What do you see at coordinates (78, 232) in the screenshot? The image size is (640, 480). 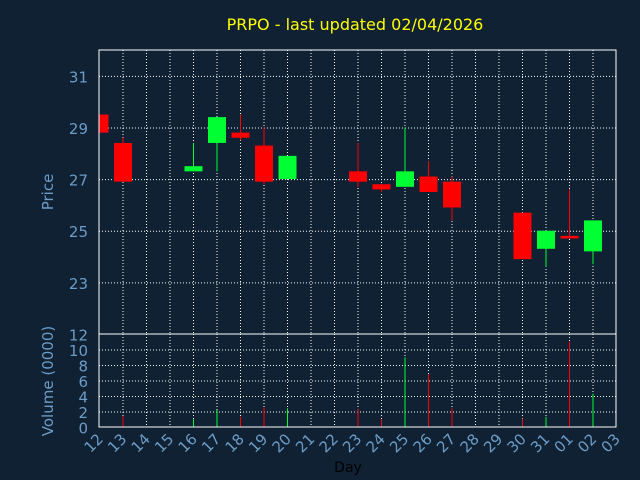 I see `price-tick-label: 25` at bounding box center [78, 232].